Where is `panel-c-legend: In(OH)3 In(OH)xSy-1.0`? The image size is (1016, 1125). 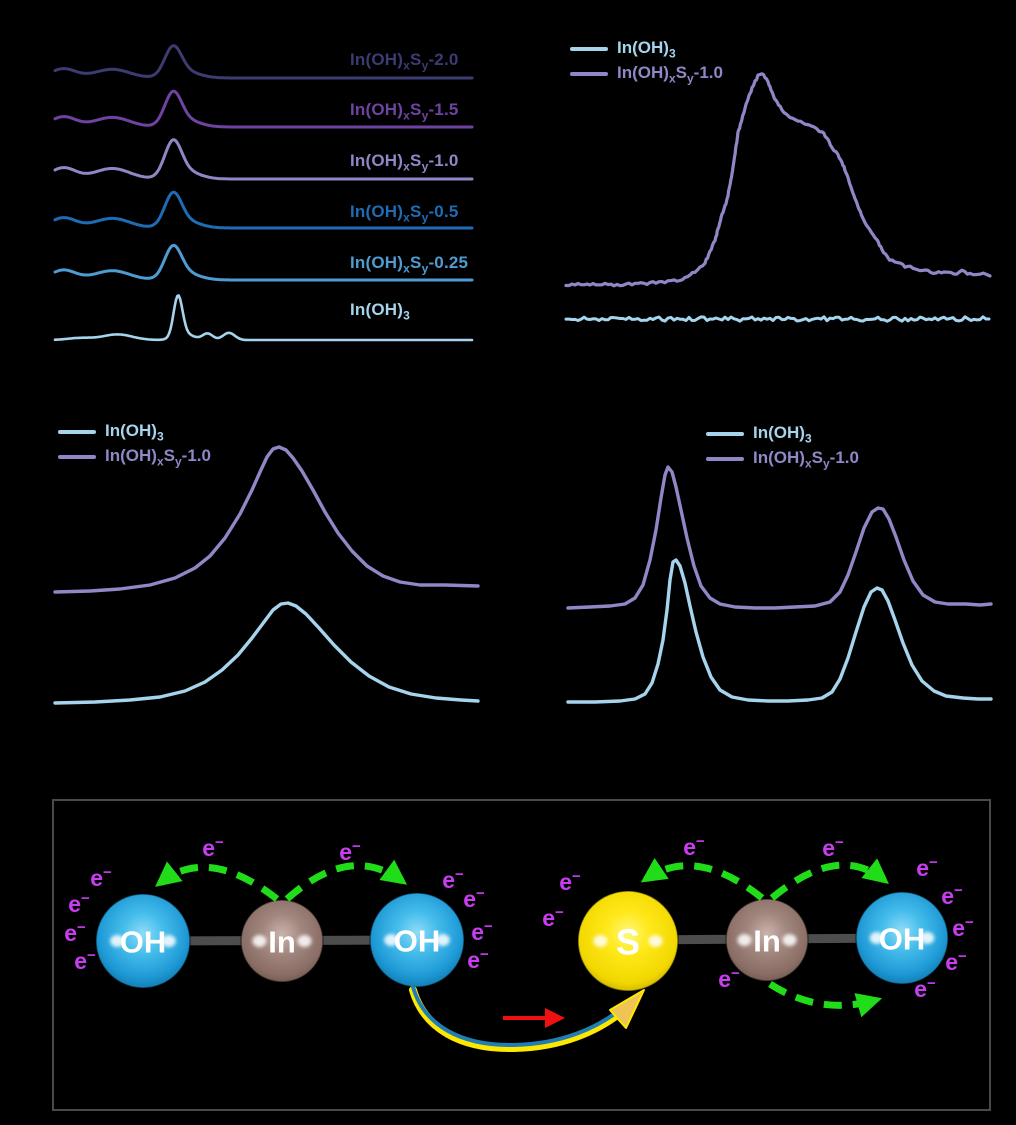 panel-c-legend: In(OH)3 In(OH)xSy-1.0 is located at coordinates (134, 444).